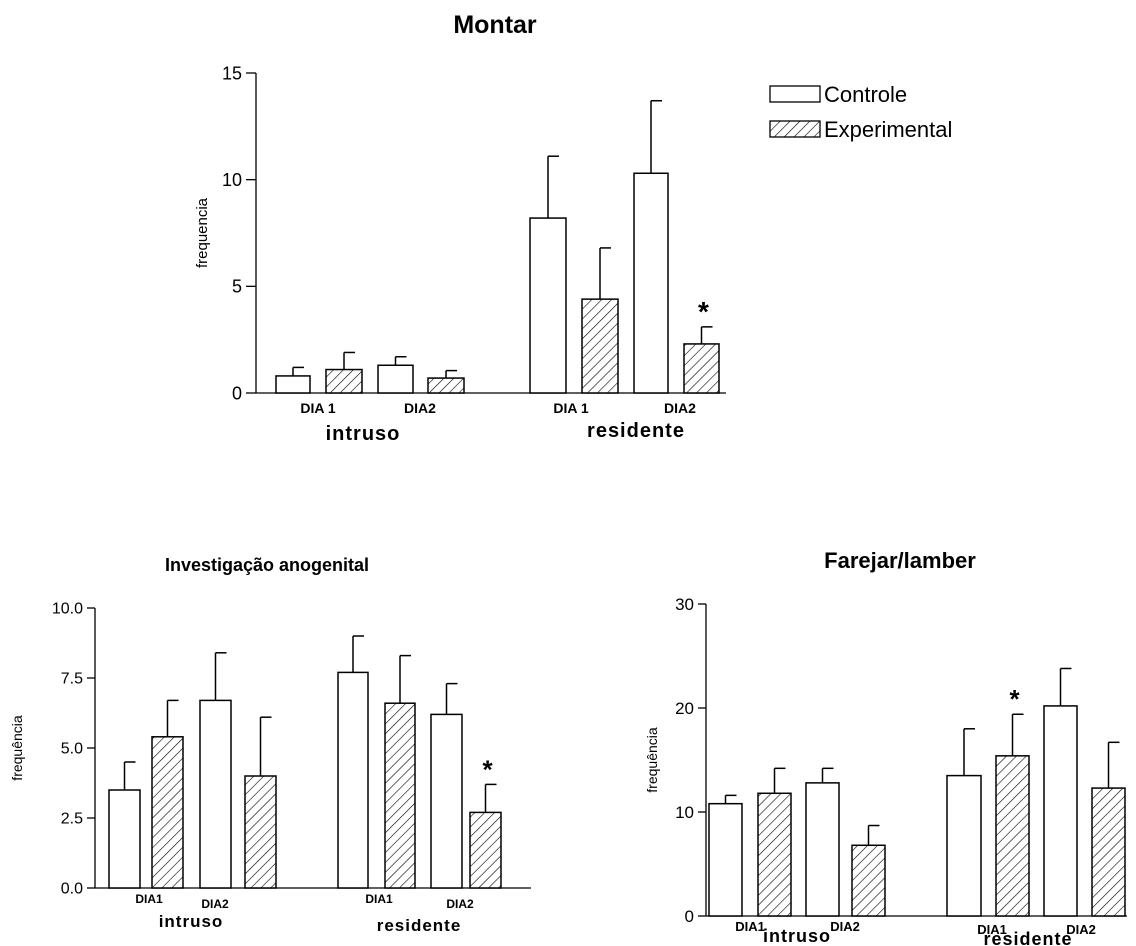  What do you see at coordinates (72, 749) in the screenshot?
I see `y-tick-label: 5.0` at bounding box center [72, 749].